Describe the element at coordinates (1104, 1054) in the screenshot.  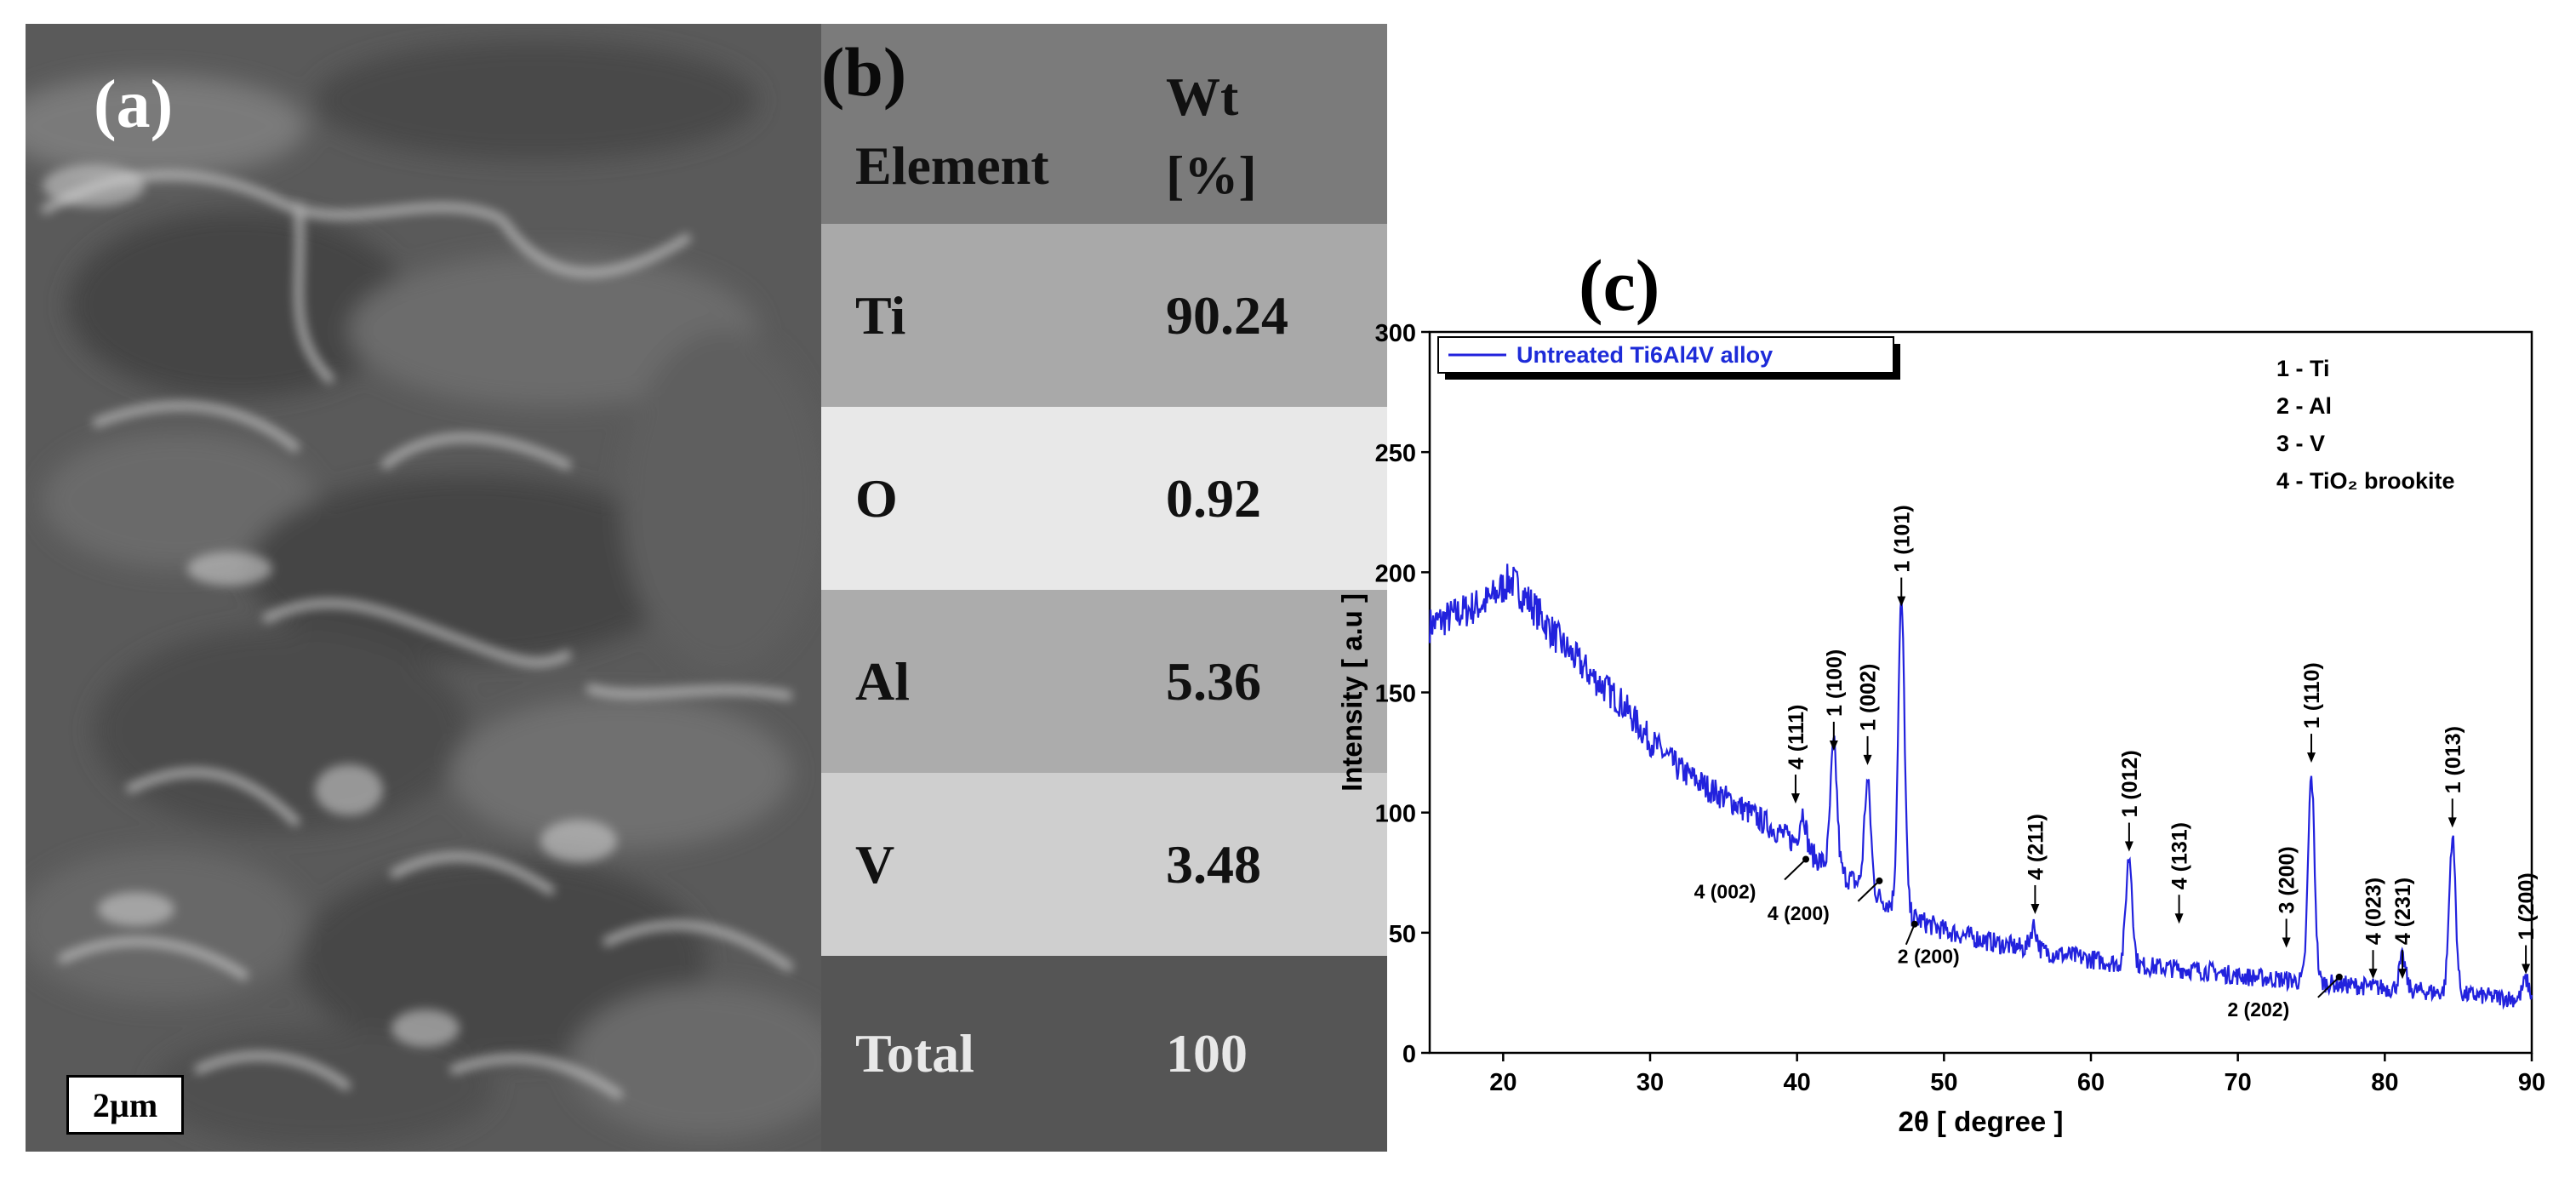
I see `table-row-total: Total 100` at that location.